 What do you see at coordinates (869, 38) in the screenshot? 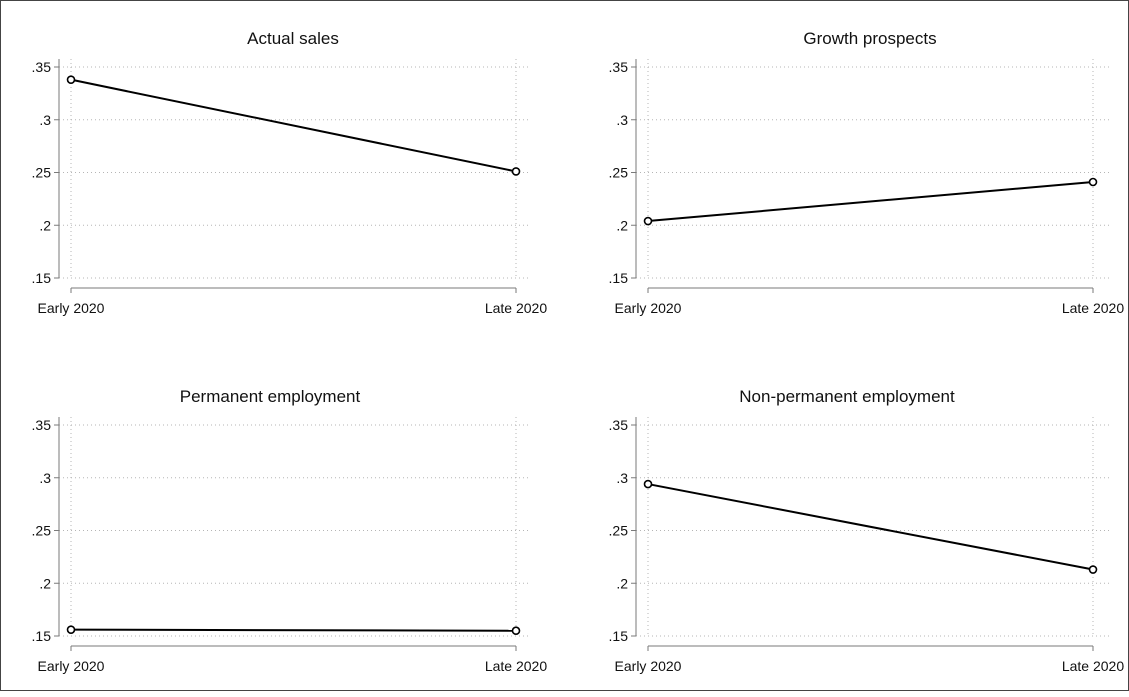
I see `chart-title: Growth prospects` at bounding box center [869, 38].